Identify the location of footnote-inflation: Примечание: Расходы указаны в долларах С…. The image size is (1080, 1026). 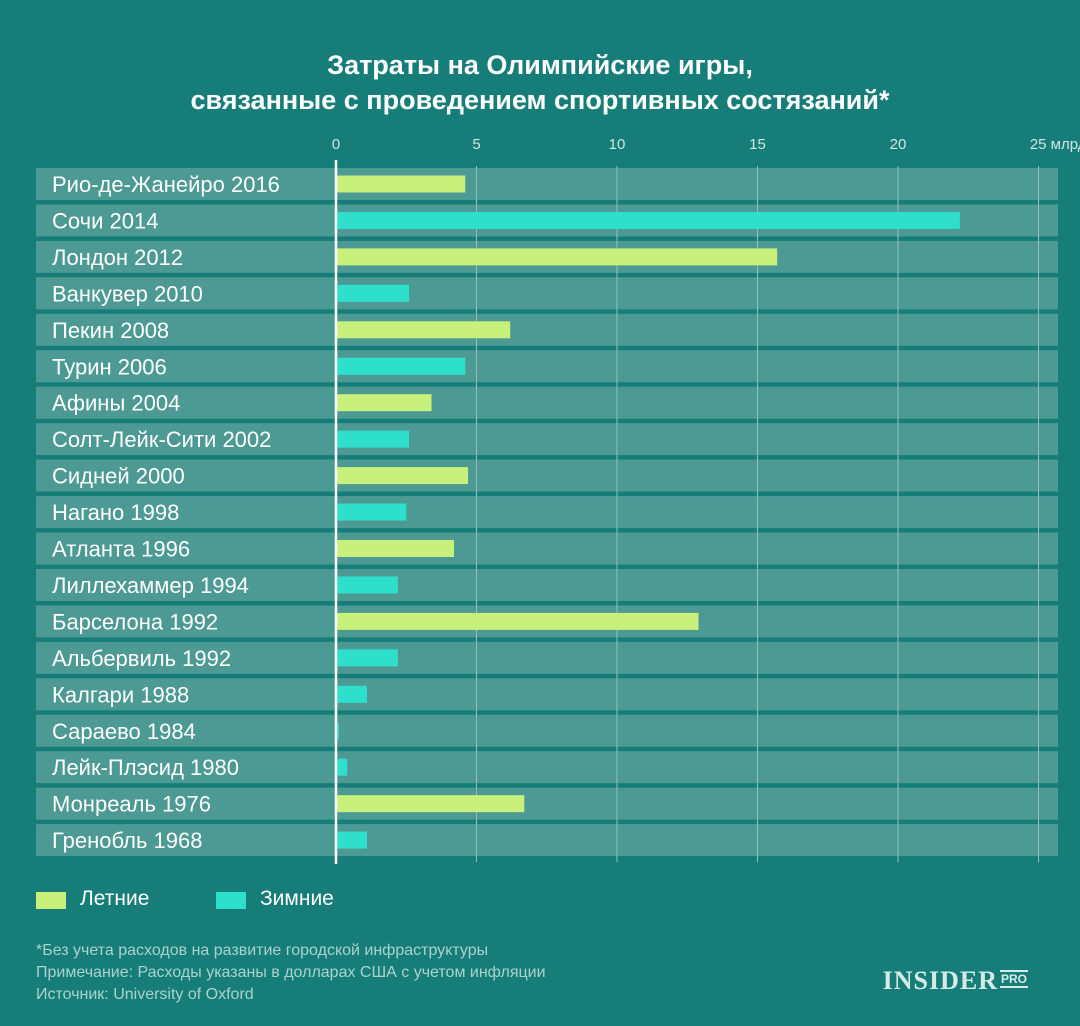
(291, 972).